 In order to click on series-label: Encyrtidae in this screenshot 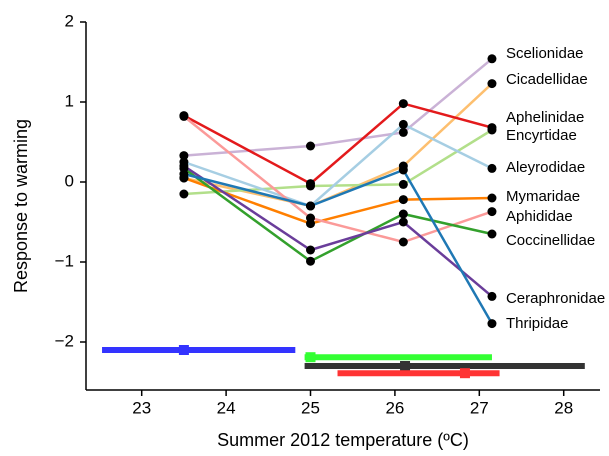, I will do `click(541, 135)`.